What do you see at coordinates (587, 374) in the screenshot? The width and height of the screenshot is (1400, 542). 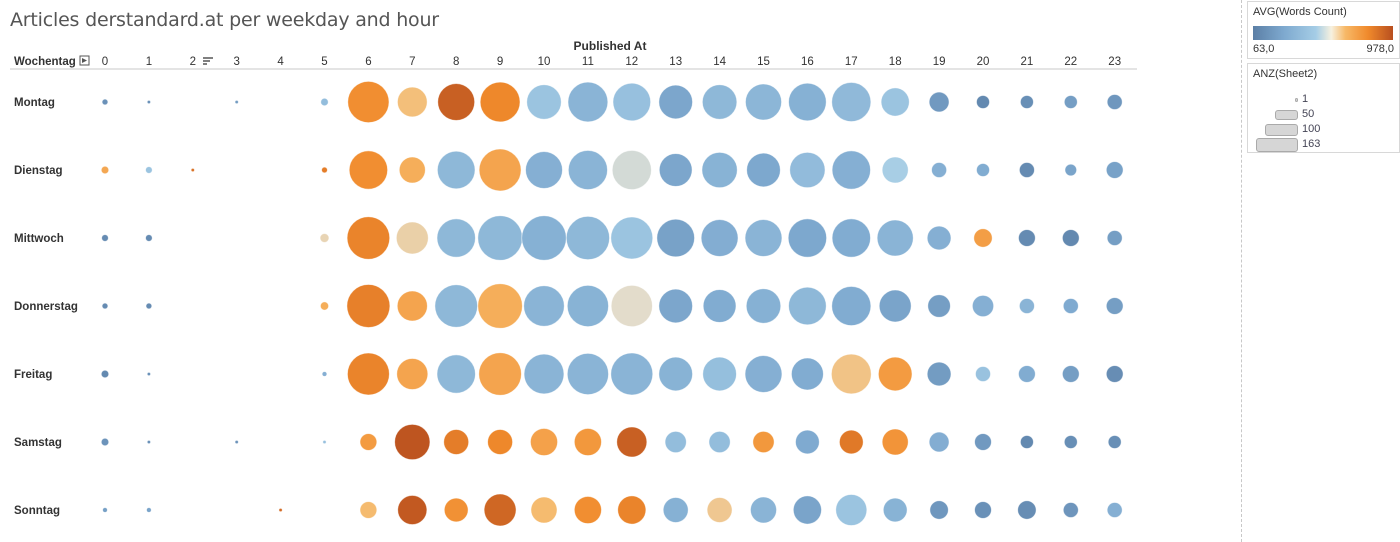 I see `bubble-freitag-h11` at bounding box center [587, 374].